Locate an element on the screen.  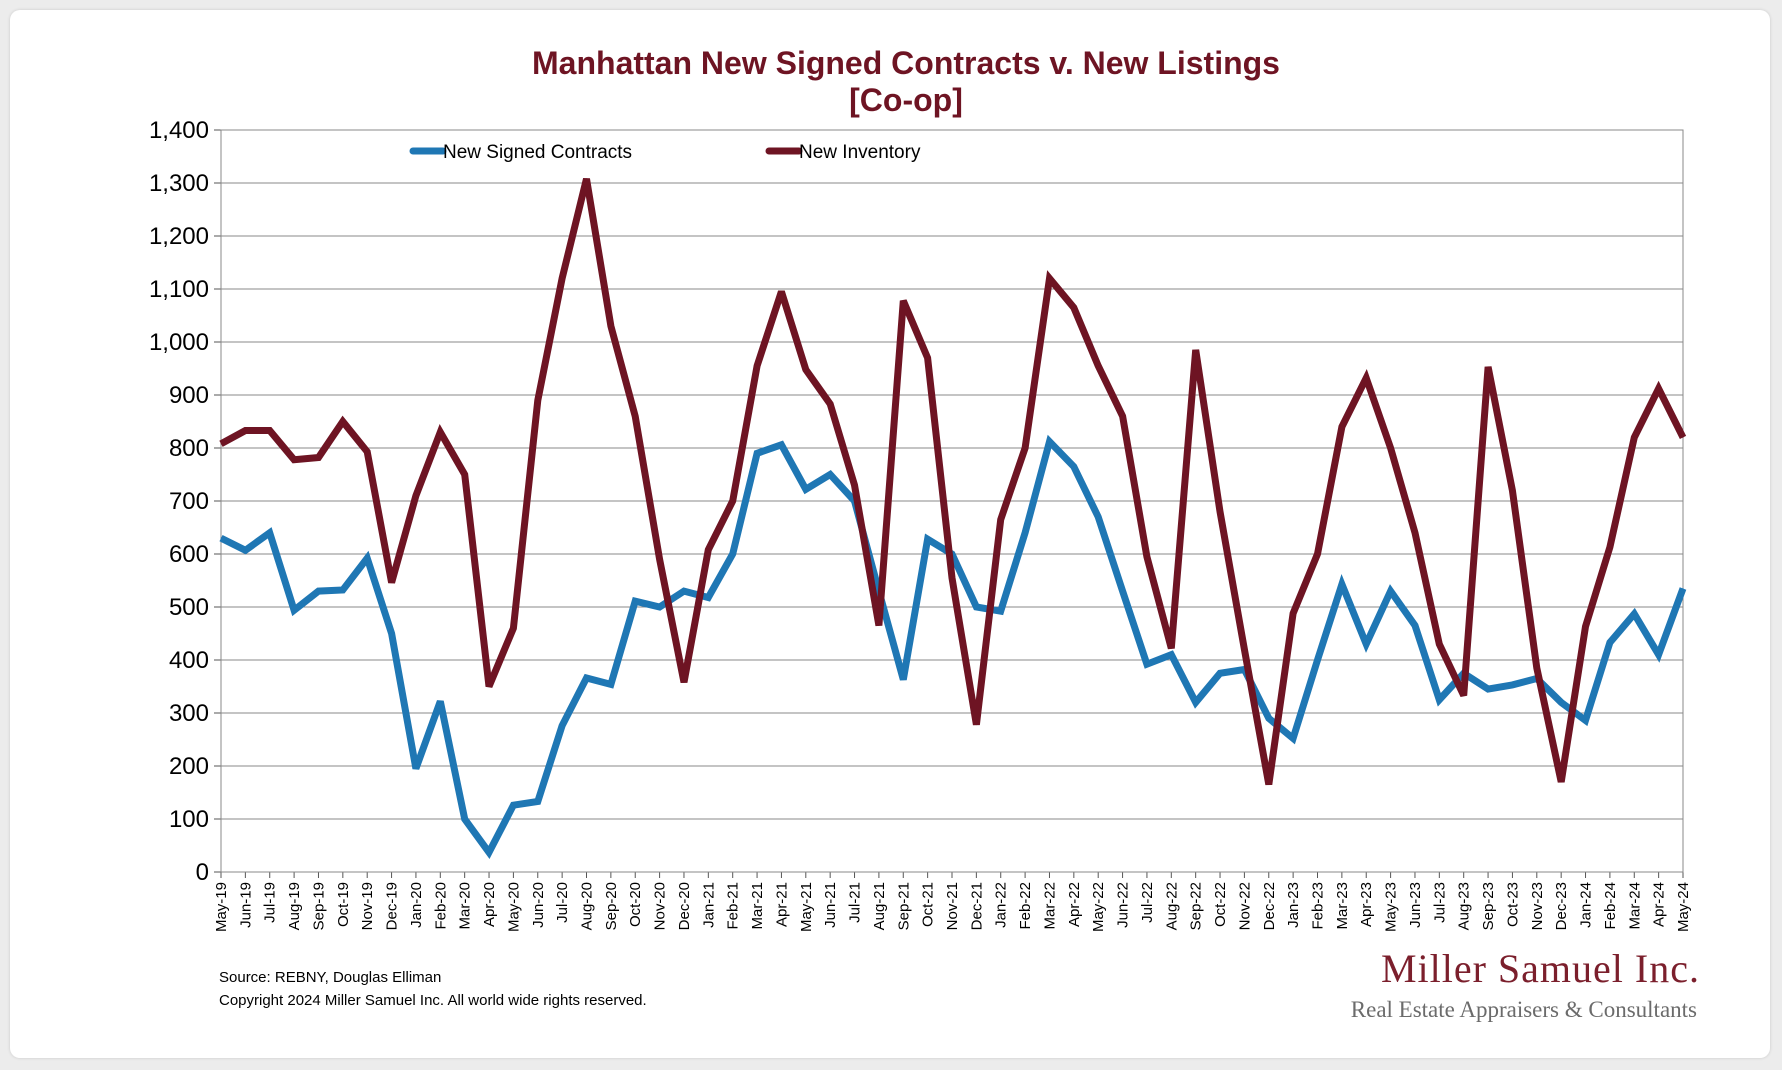
x-tick-label: Nov-20 is located at coordinates (660, 906).